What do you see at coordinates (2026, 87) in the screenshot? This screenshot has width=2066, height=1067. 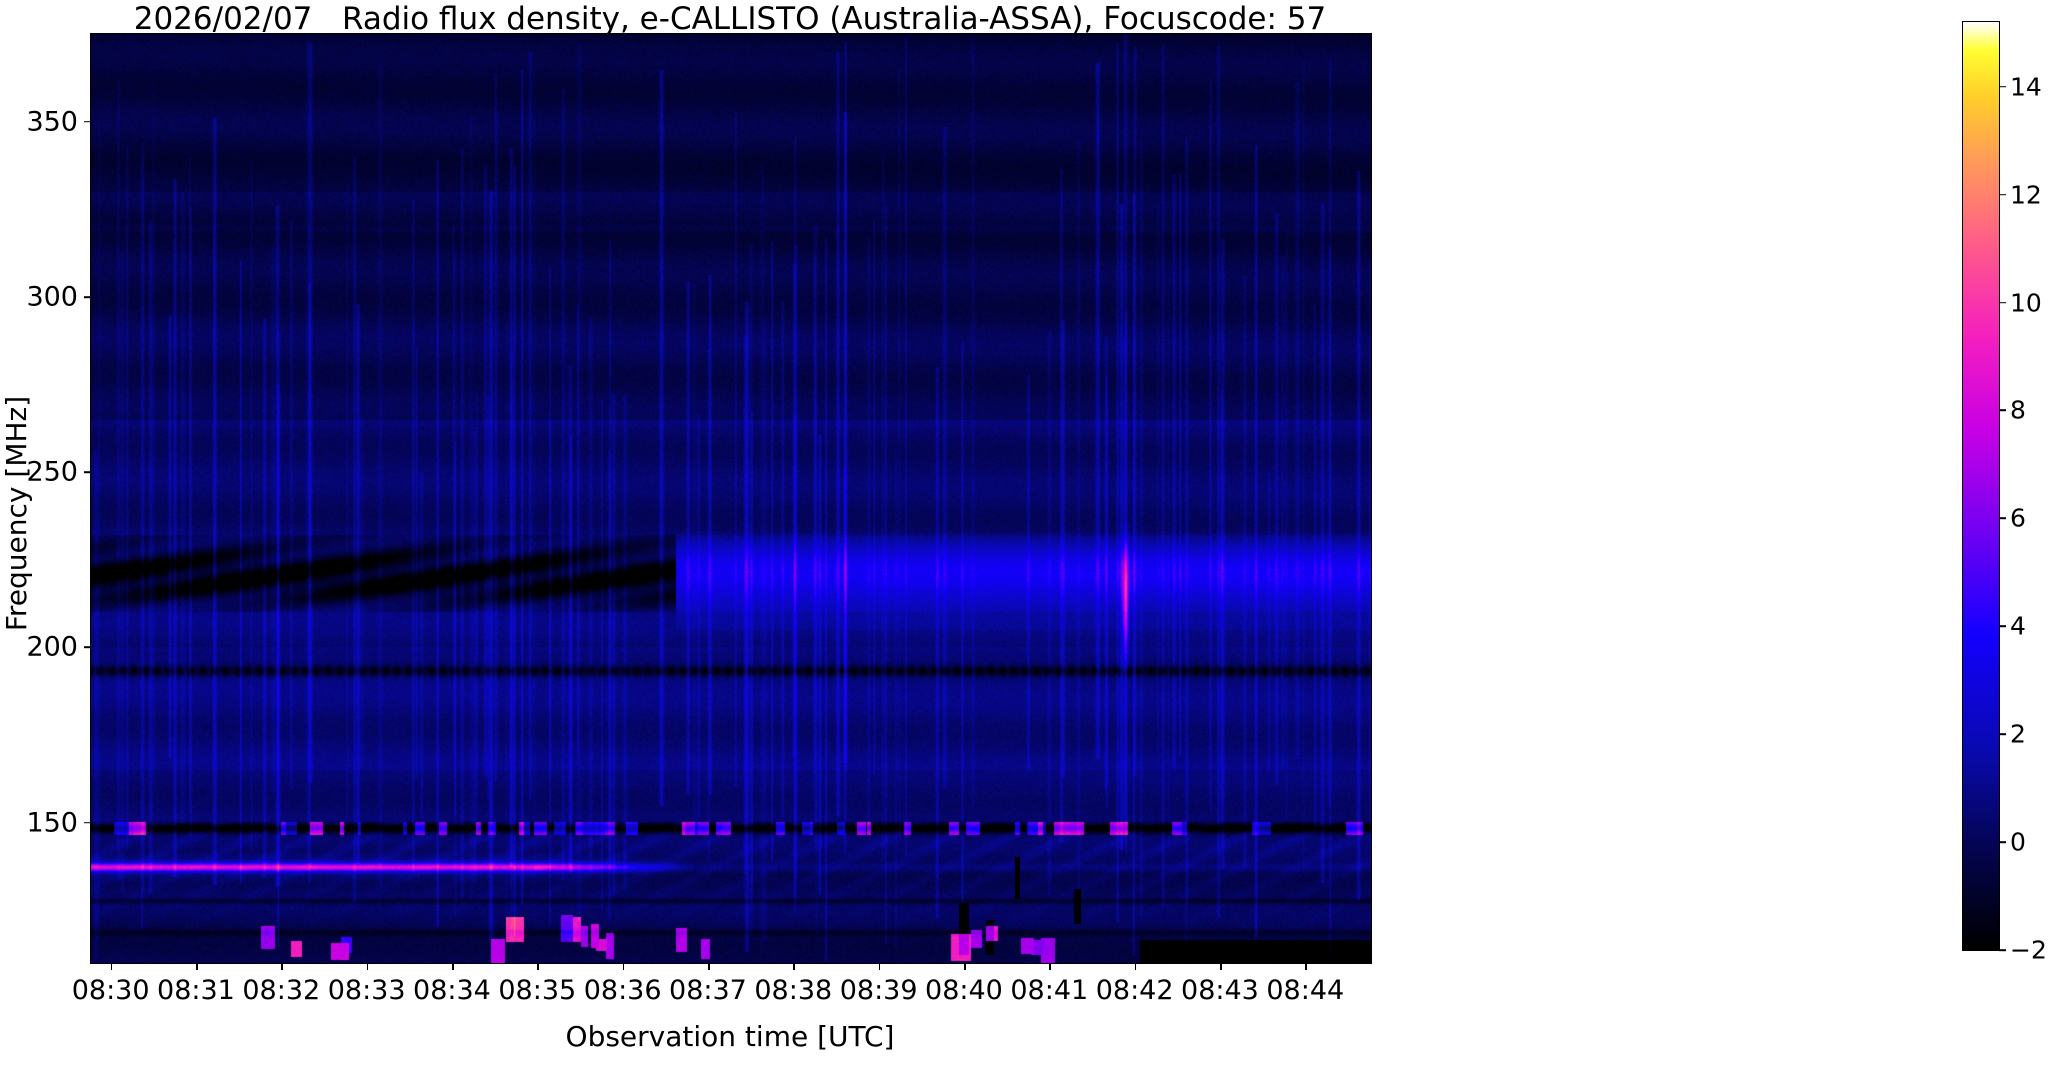 I see `colorbar-tick-label: 14` at bounding box center [2026, 87].